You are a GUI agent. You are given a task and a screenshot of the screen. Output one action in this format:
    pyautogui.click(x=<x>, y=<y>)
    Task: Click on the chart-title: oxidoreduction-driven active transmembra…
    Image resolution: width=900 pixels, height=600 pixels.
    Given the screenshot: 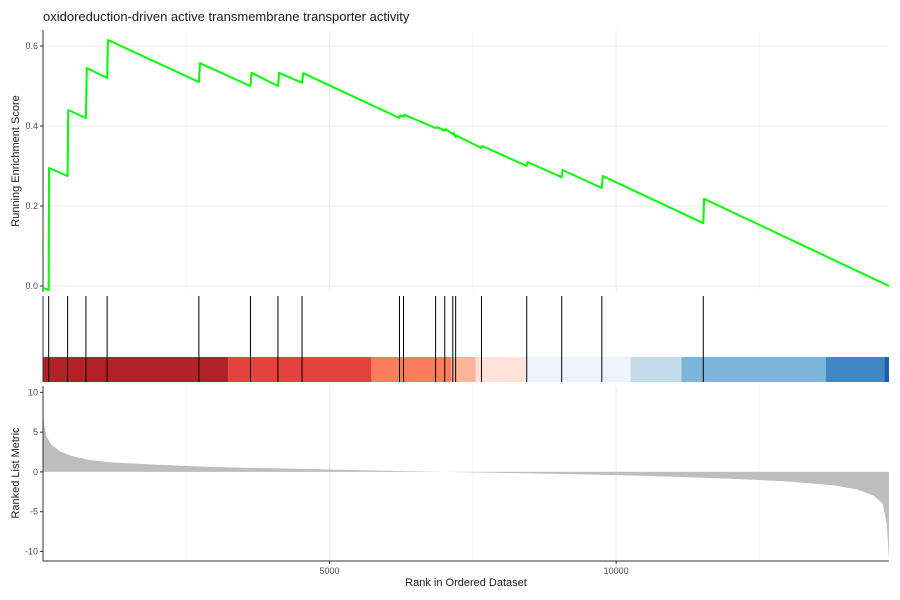 What is the action you would take?
    pyautogui.click(x=226, y=16)
    